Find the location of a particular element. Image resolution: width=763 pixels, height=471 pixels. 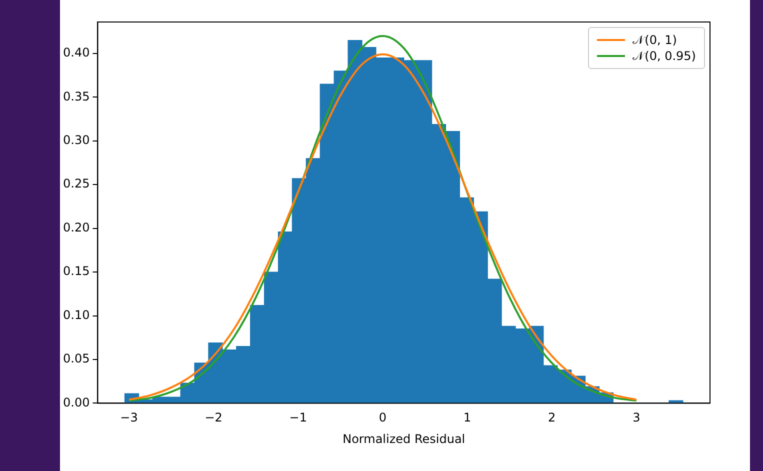

y-tick-label: 0.00 is located at coordinates (76, 402).